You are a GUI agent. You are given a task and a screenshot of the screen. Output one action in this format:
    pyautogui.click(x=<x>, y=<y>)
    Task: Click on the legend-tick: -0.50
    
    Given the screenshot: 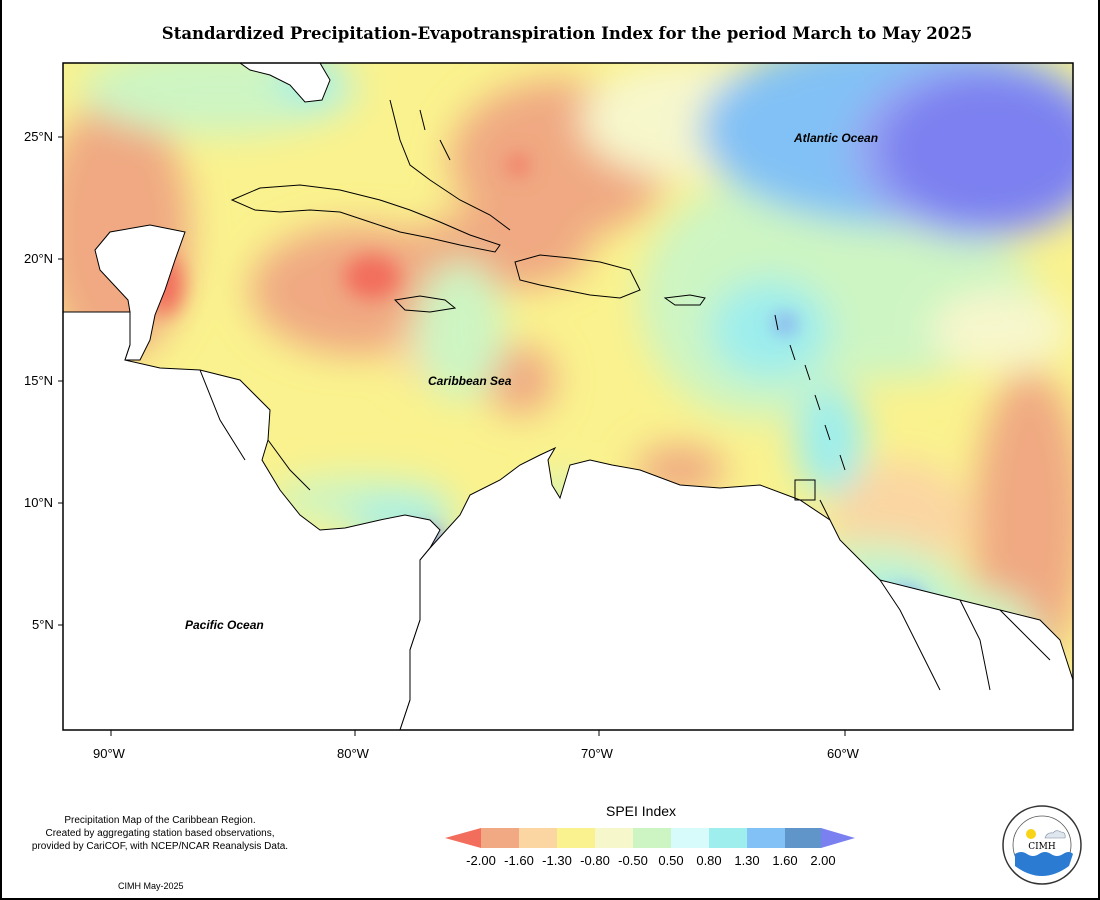 What is the action you would take?
    pyautogui.click(x=633, y=860)
    